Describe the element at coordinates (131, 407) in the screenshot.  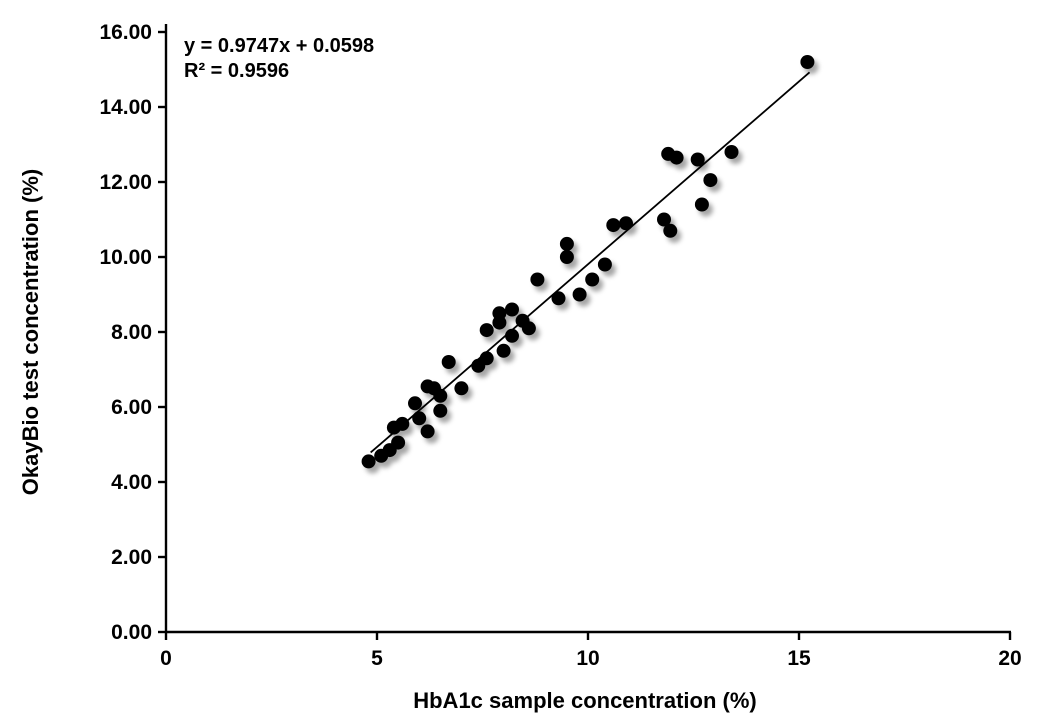
I see `y-tick-label: 6.00` at that location.